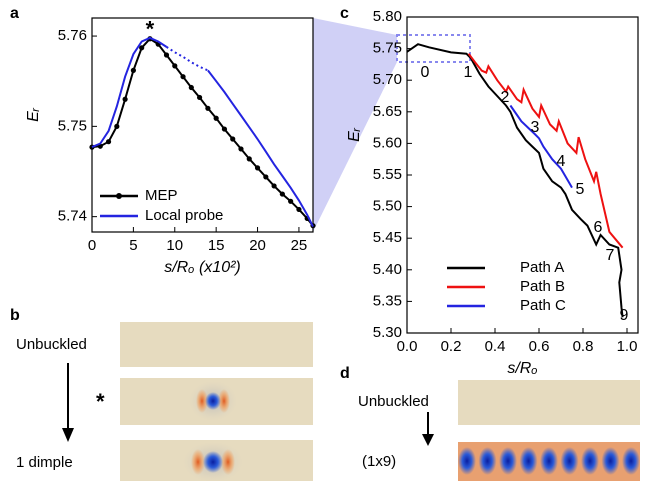 This screenshot has width=650, height=481. What do you see at coordinates (344, 13) in the screenshot?
I see `panel-label: c` at bounding box center [344, 13].